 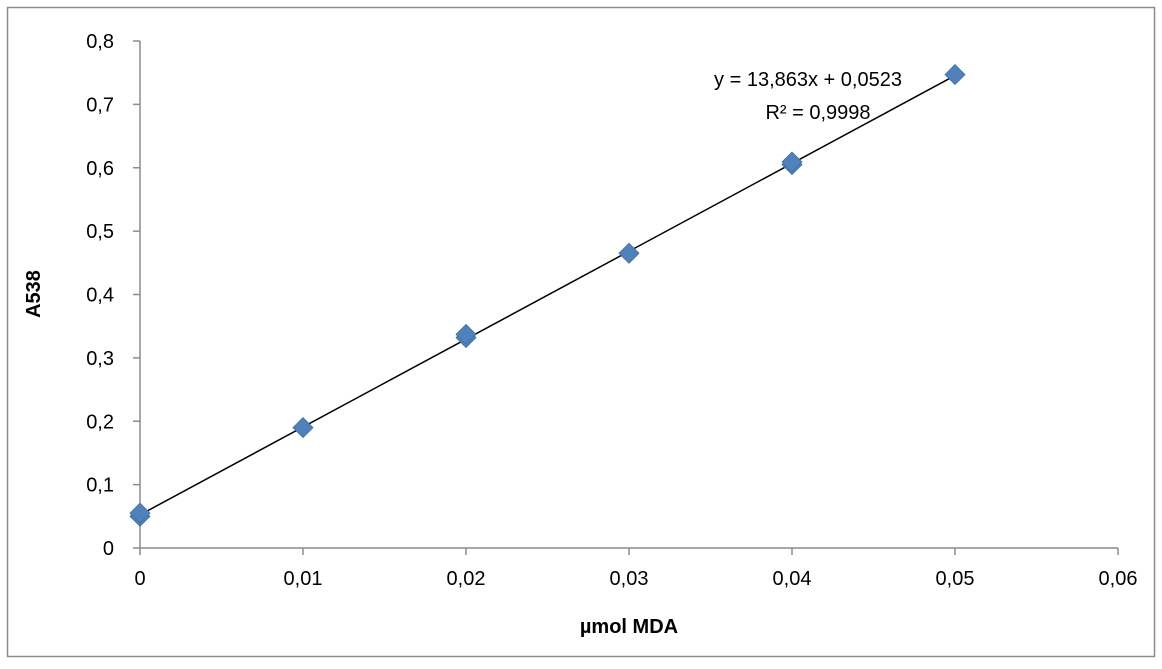 What do you see at coordinates (100, 296) in the screenshot?
I see `y-tick-label: 0,4` at bounding box center [100, 296].